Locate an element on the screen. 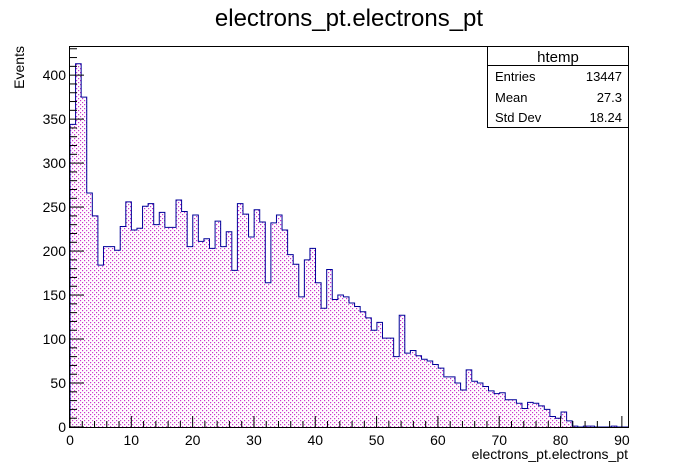  y-axis-ticks is located at coordinates (77, 238).